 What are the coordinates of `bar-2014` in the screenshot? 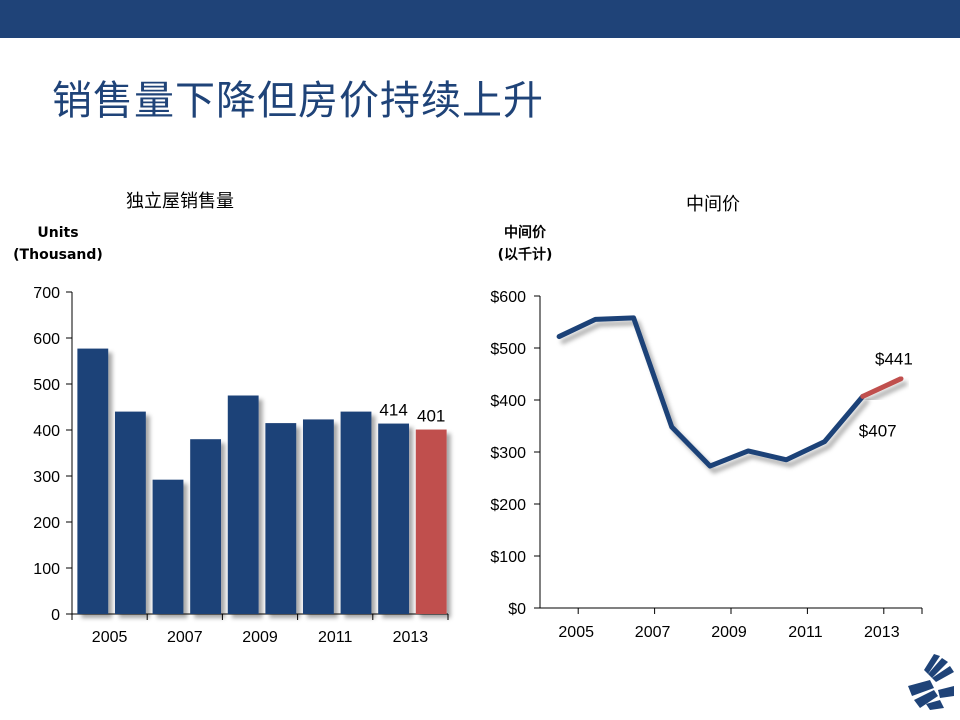 It's located at (431, 521).